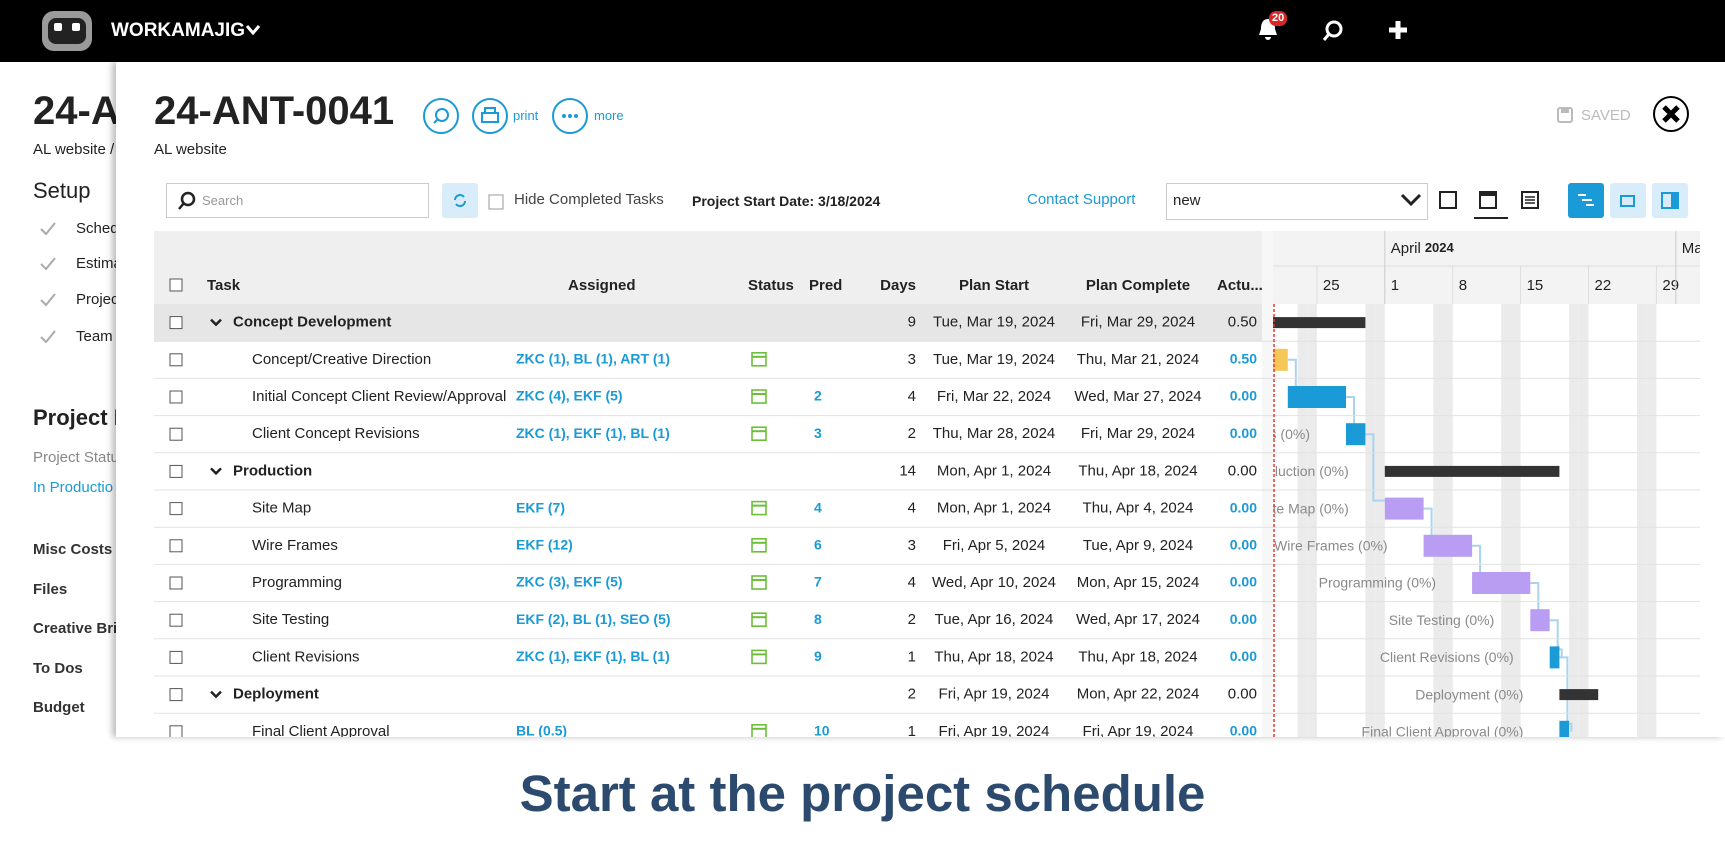 The height and width of the screenshot is (852, 1725). Describe the element at coordinates (1297, 201) in the screenshot. I see `view-select` at that location.